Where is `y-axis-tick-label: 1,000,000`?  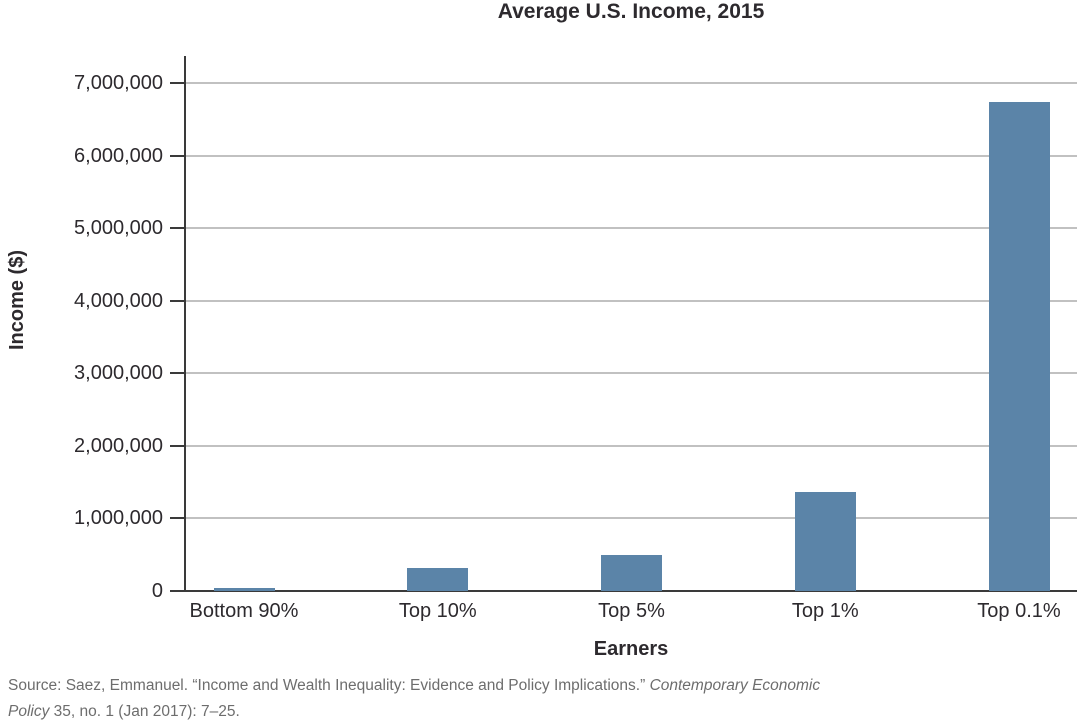 y-axis-tick-label: 1,000,000 is located at coordinates (118, 518).